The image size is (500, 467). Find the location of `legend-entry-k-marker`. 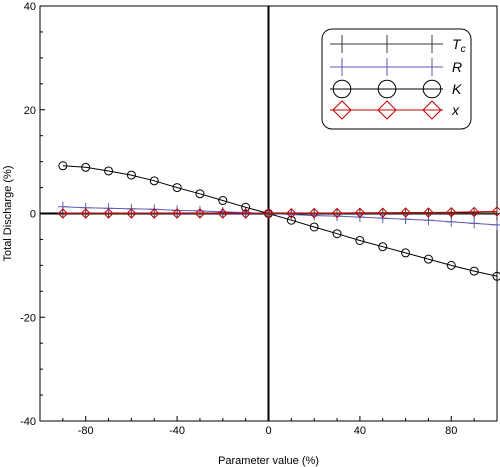

legend-entry-k-marker is located at coordinates (387, 89).